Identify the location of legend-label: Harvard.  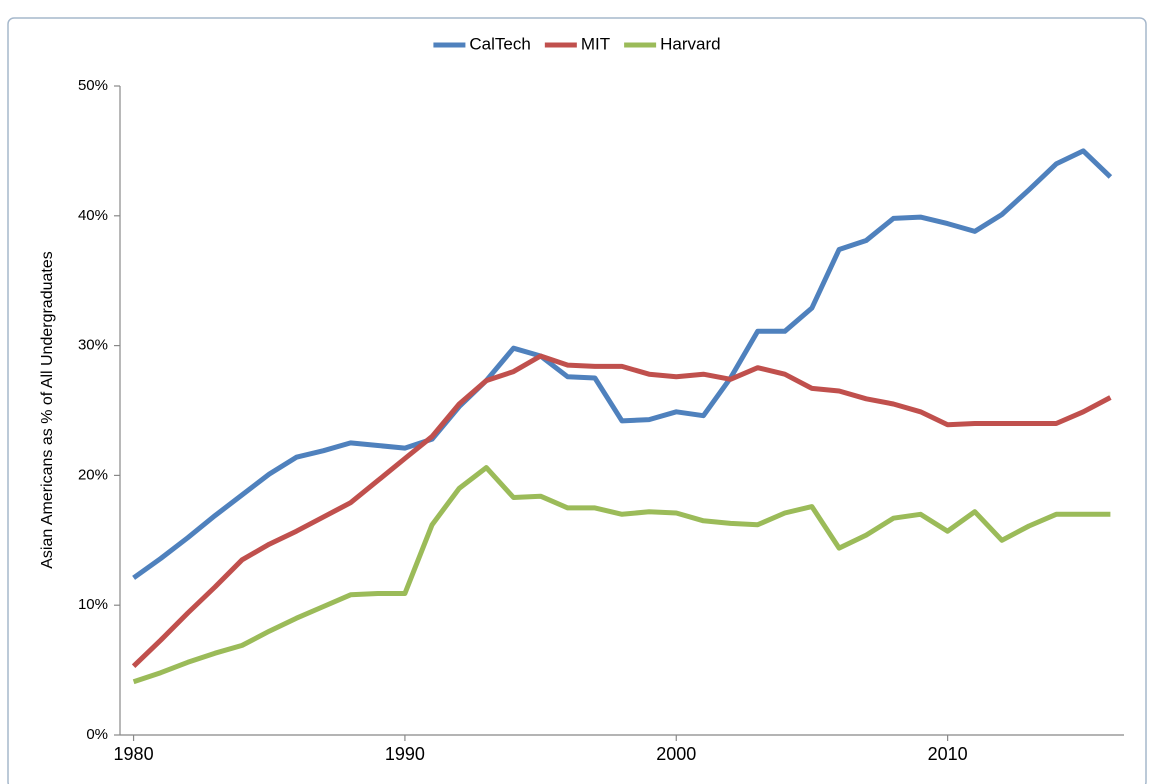
(690, 43).